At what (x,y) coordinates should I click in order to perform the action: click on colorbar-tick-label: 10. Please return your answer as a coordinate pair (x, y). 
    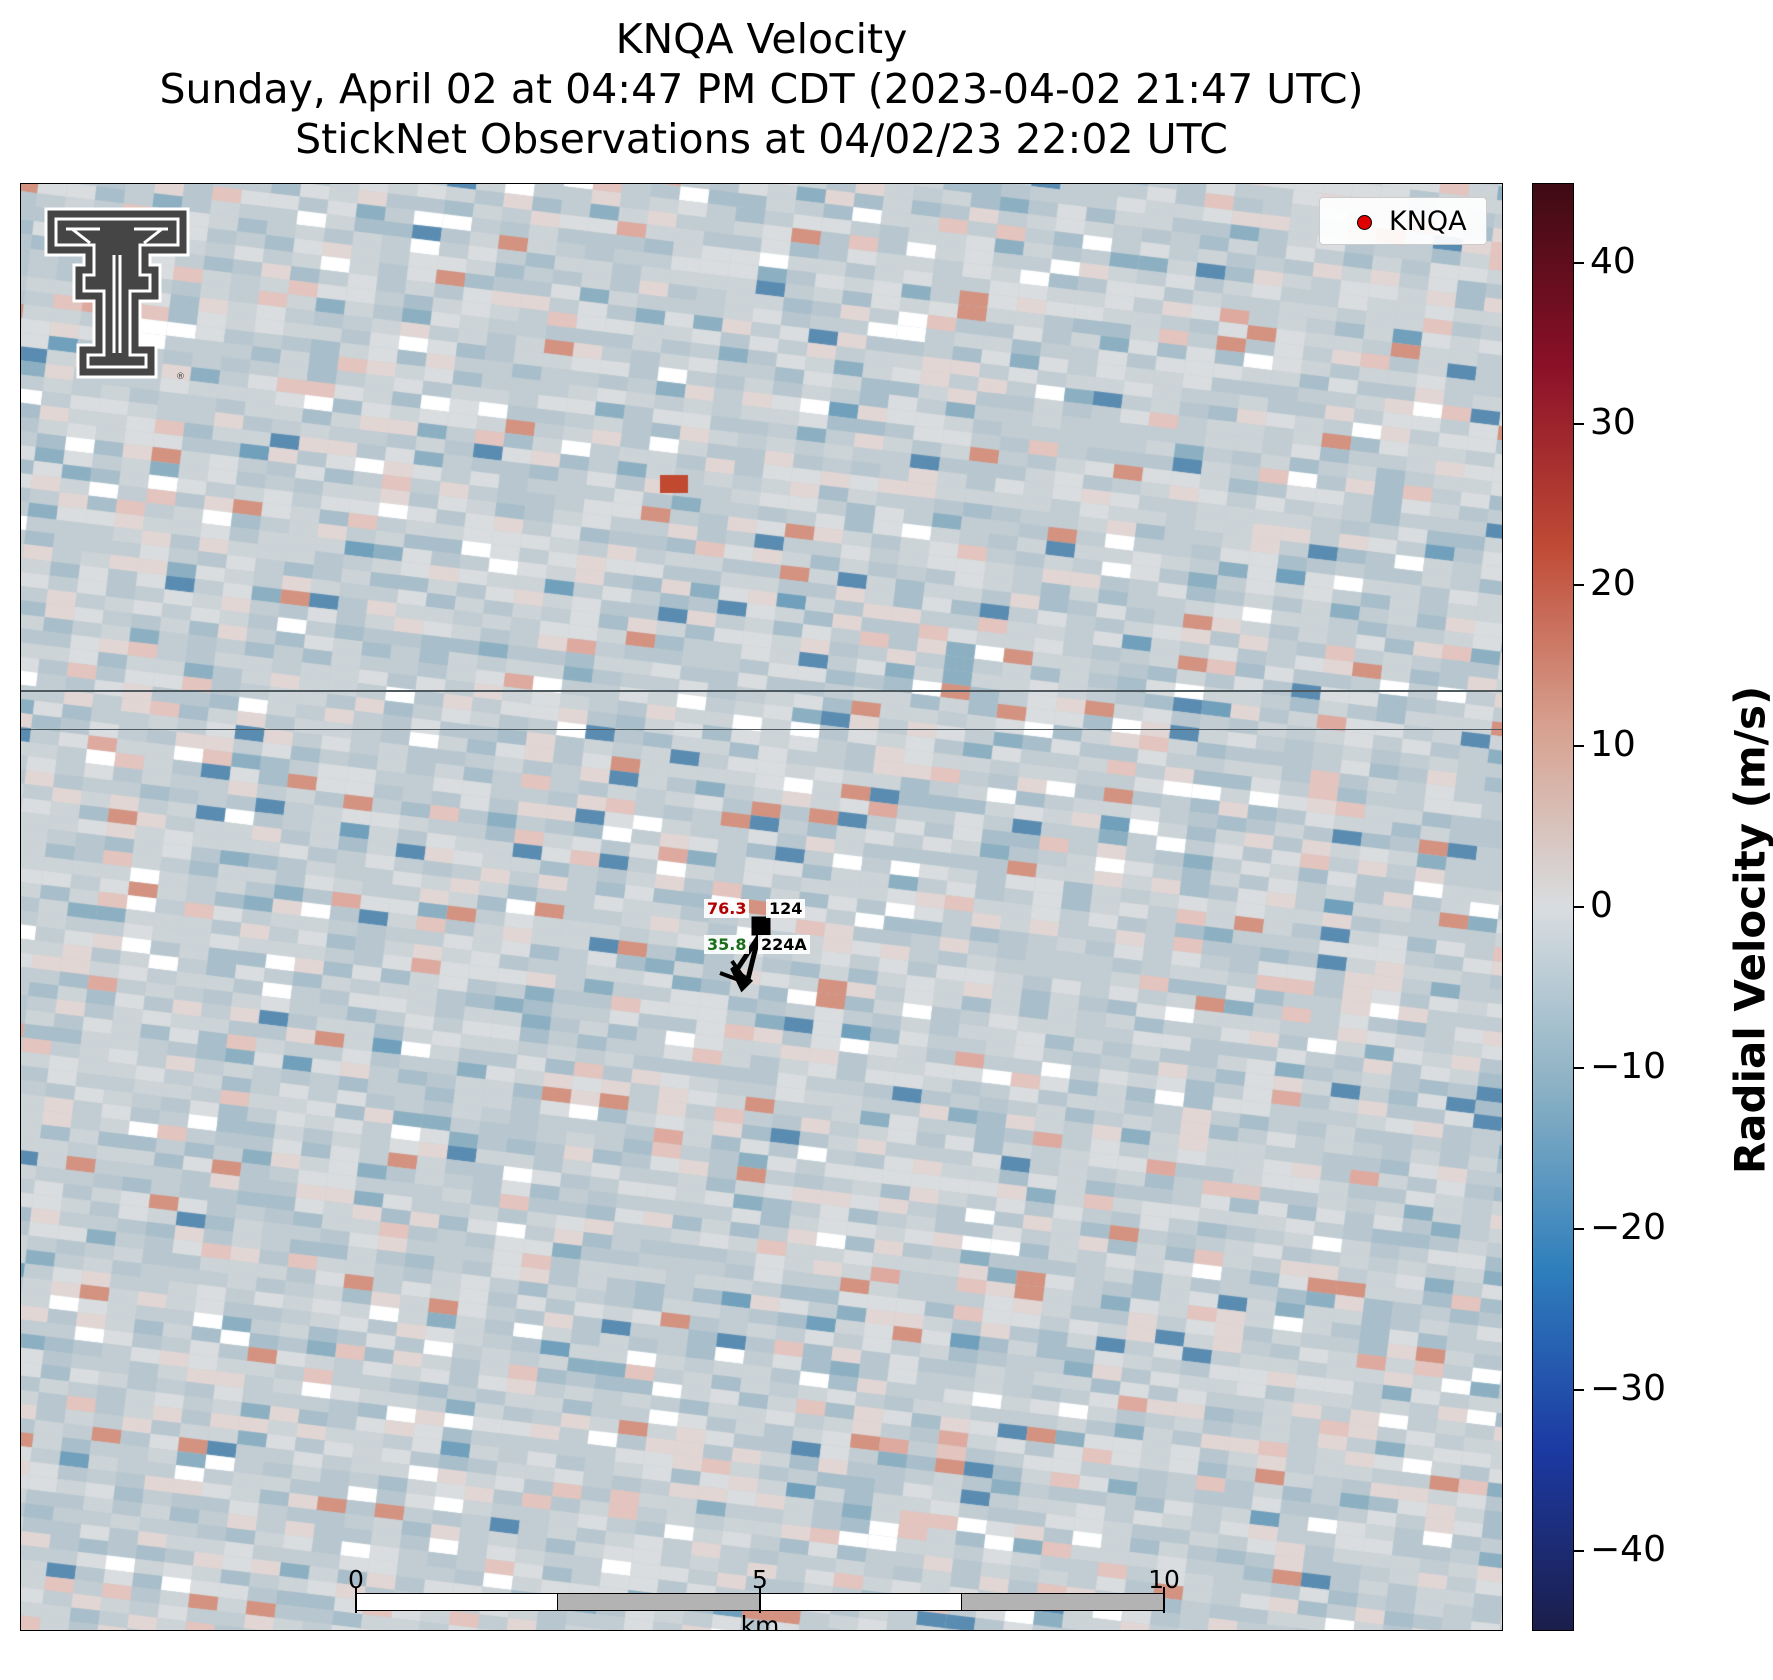
    Looking at the image, I should click on (1613, 745).